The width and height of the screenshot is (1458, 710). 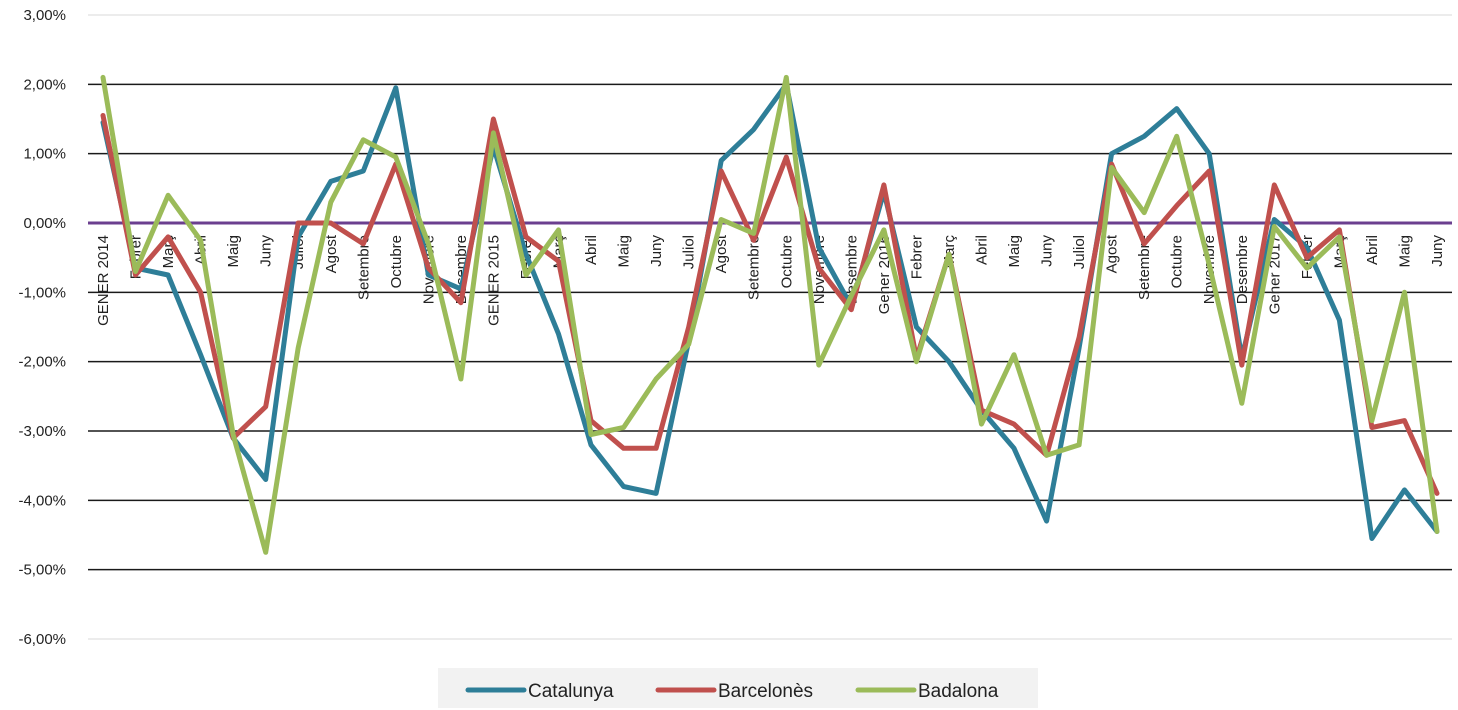 I want to click on y-tick-label: 2,00%, so click(x=44, y=84).